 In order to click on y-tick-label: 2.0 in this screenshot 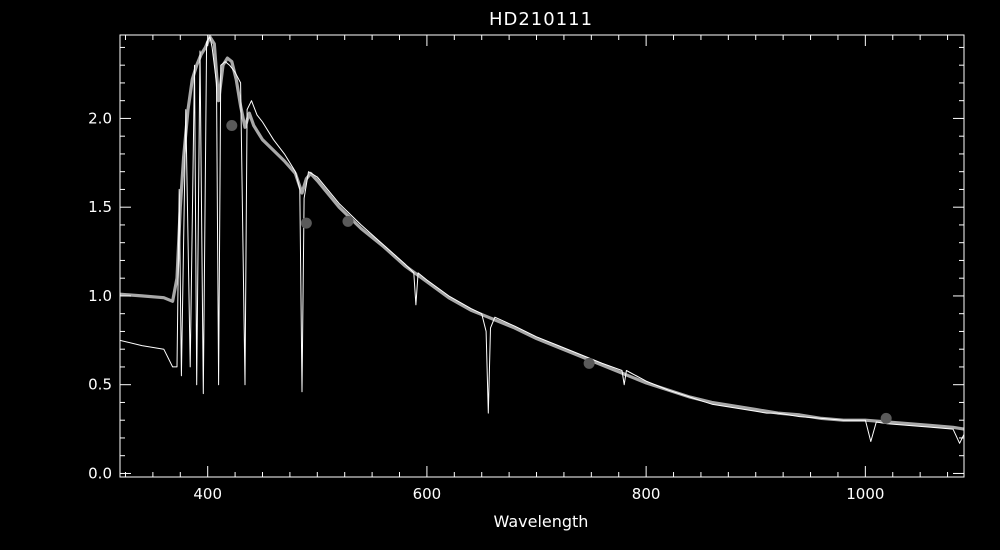, I will do `click(100, 118)`.